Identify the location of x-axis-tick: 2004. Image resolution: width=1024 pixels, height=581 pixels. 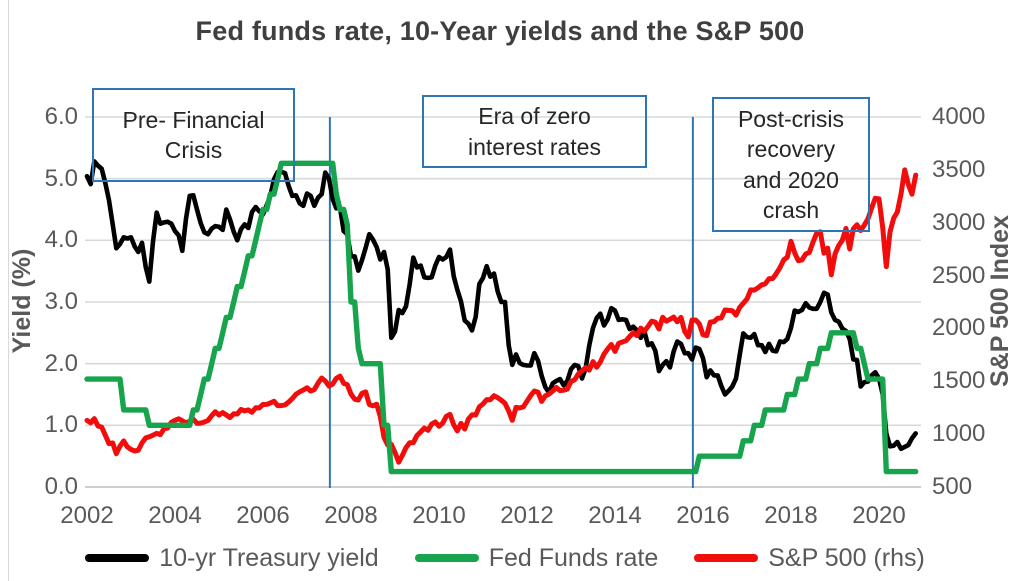
(175, 515).